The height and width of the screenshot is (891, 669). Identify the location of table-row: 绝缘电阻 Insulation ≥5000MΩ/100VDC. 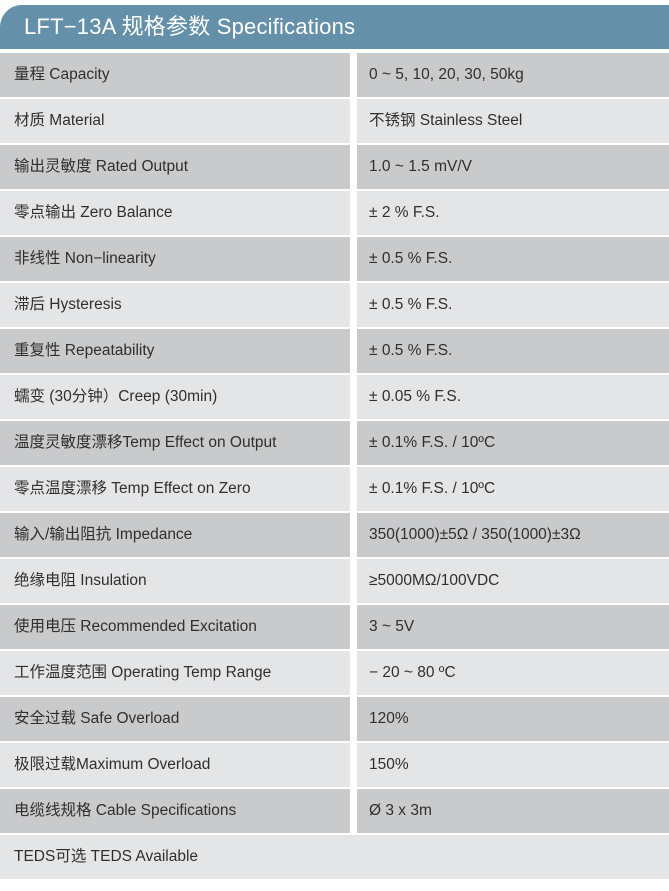
(334, 581).